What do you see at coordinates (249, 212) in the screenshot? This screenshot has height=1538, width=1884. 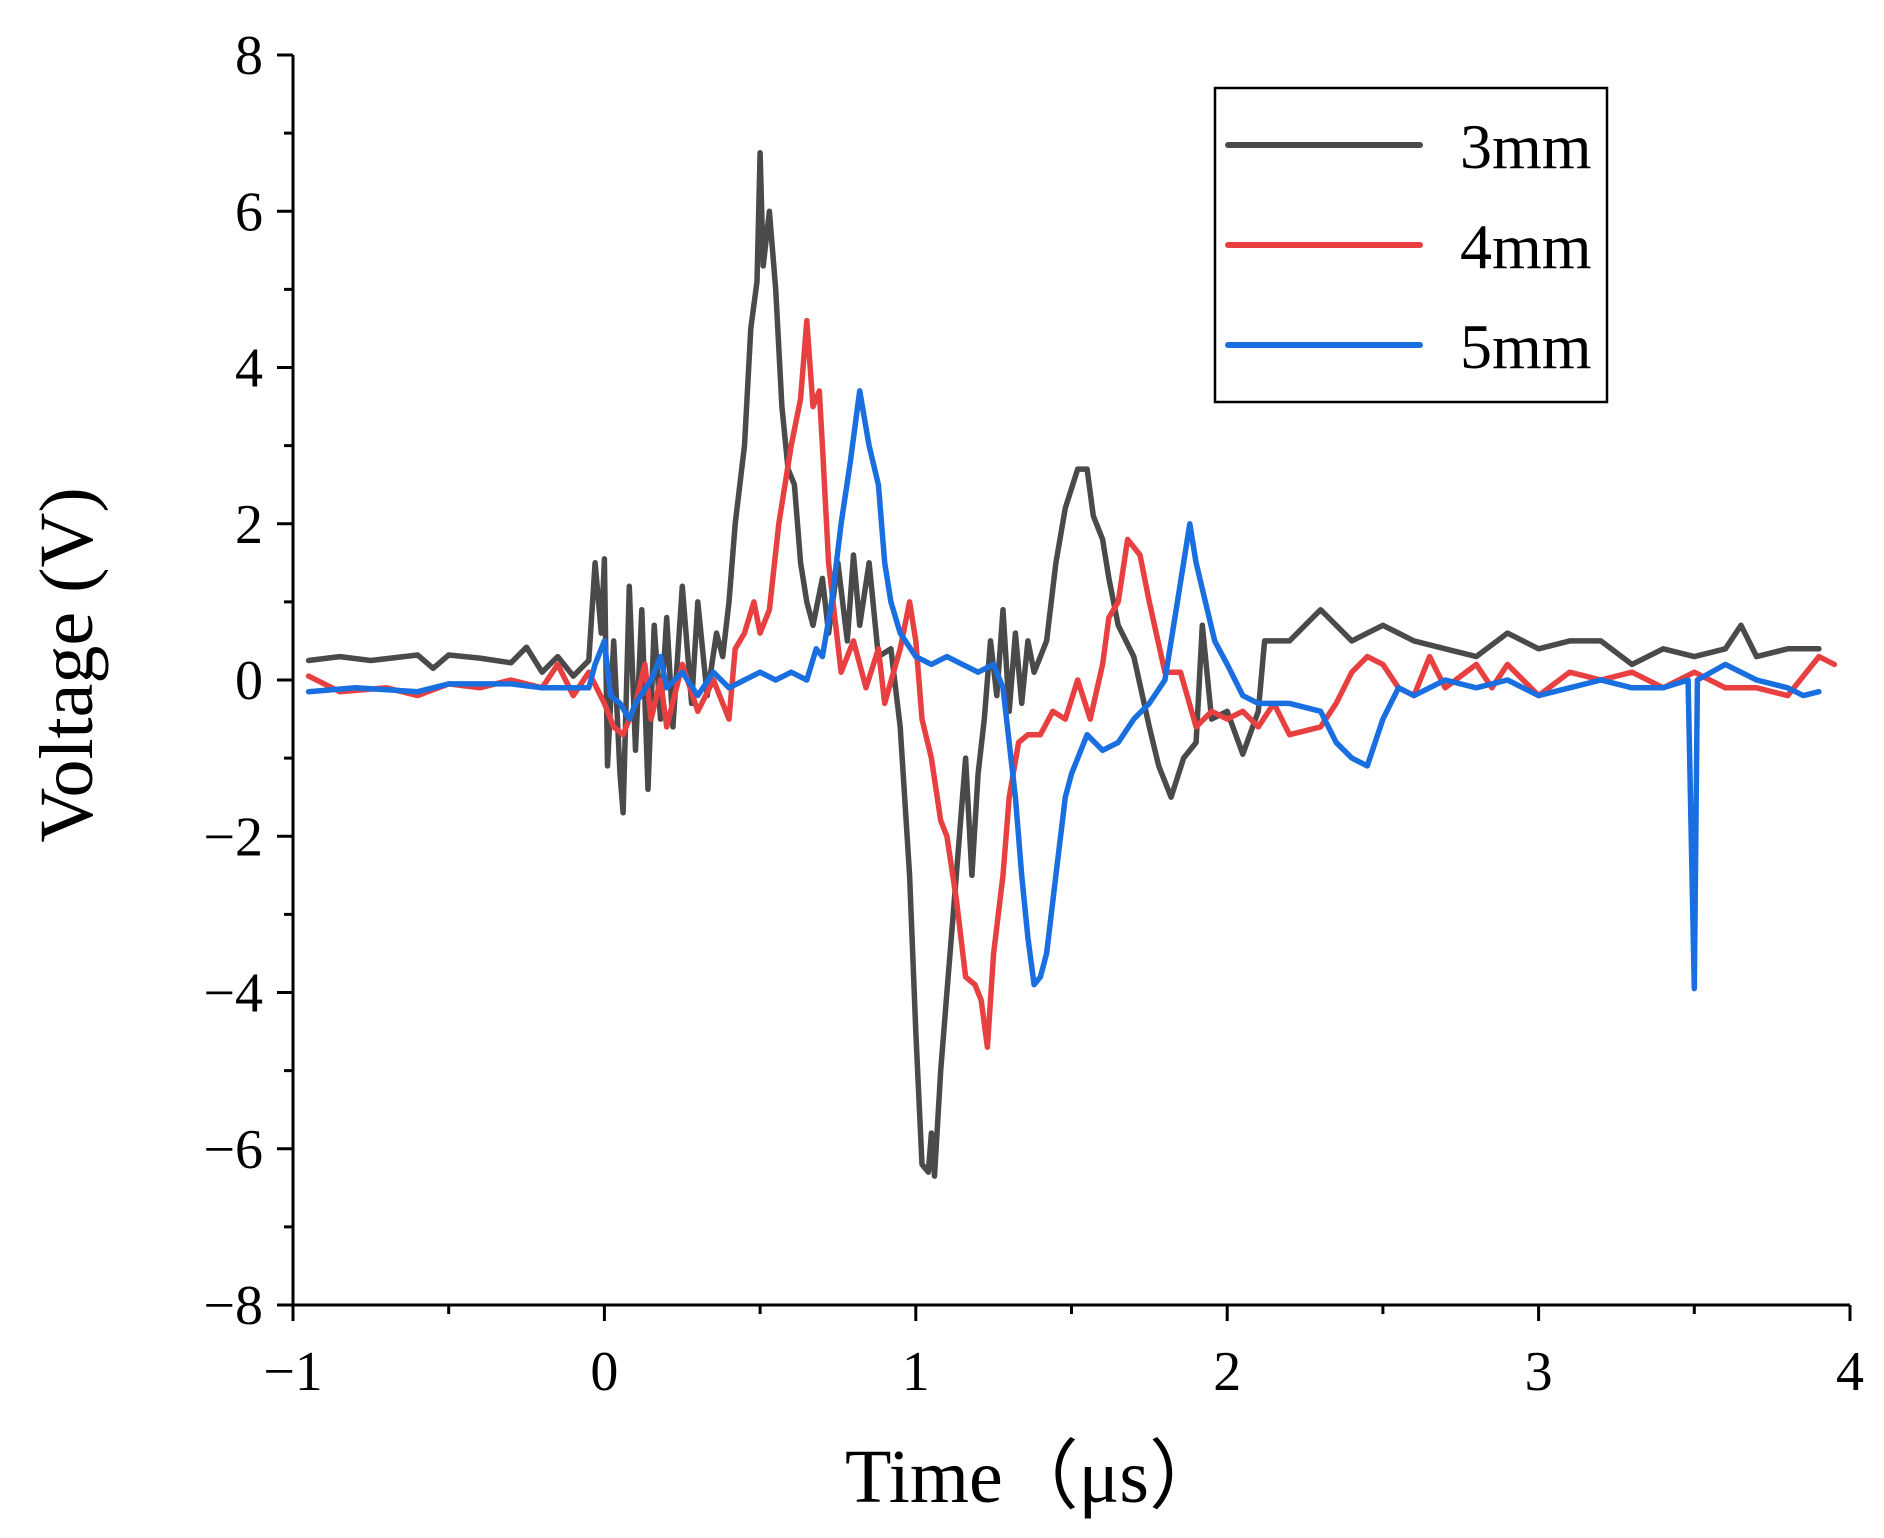 I see `y-tick-label: 6` at bounding box center [249, 212].